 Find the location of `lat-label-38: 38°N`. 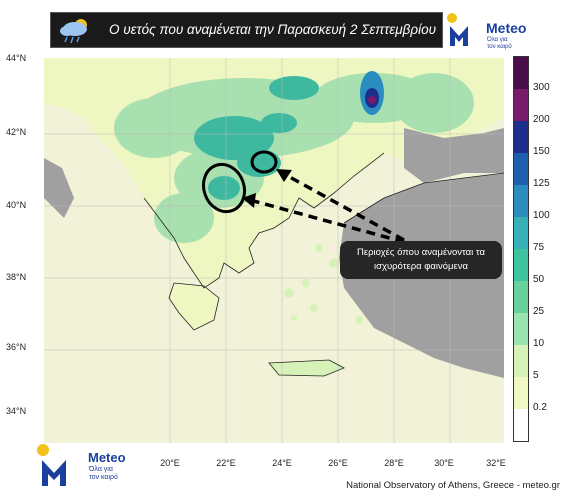

lat-label-38: 38°N is located at coordinates (16, 277).